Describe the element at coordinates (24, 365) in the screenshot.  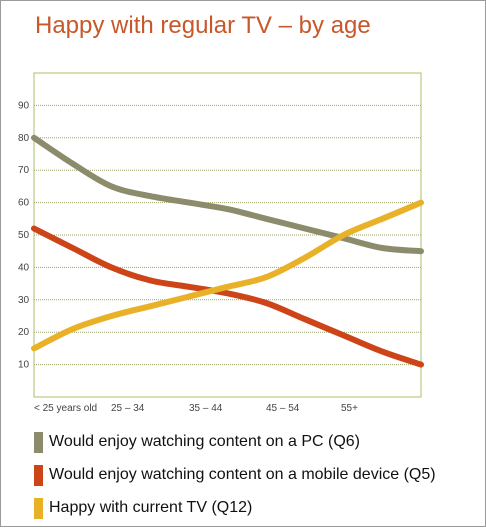
I see `y-tick-label: 10` at that location.